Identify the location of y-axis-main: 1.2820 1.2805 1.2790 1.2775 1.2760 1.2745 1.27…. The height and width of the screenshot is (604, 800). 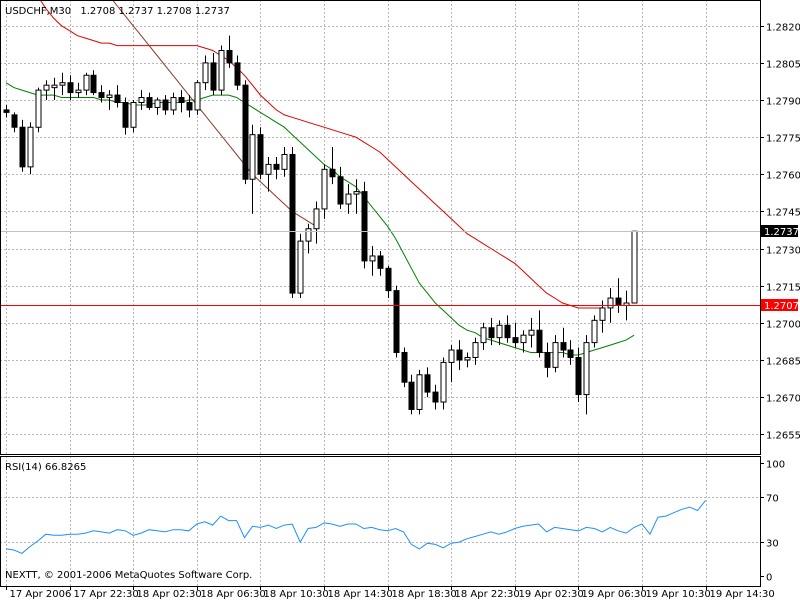
(780, 232).